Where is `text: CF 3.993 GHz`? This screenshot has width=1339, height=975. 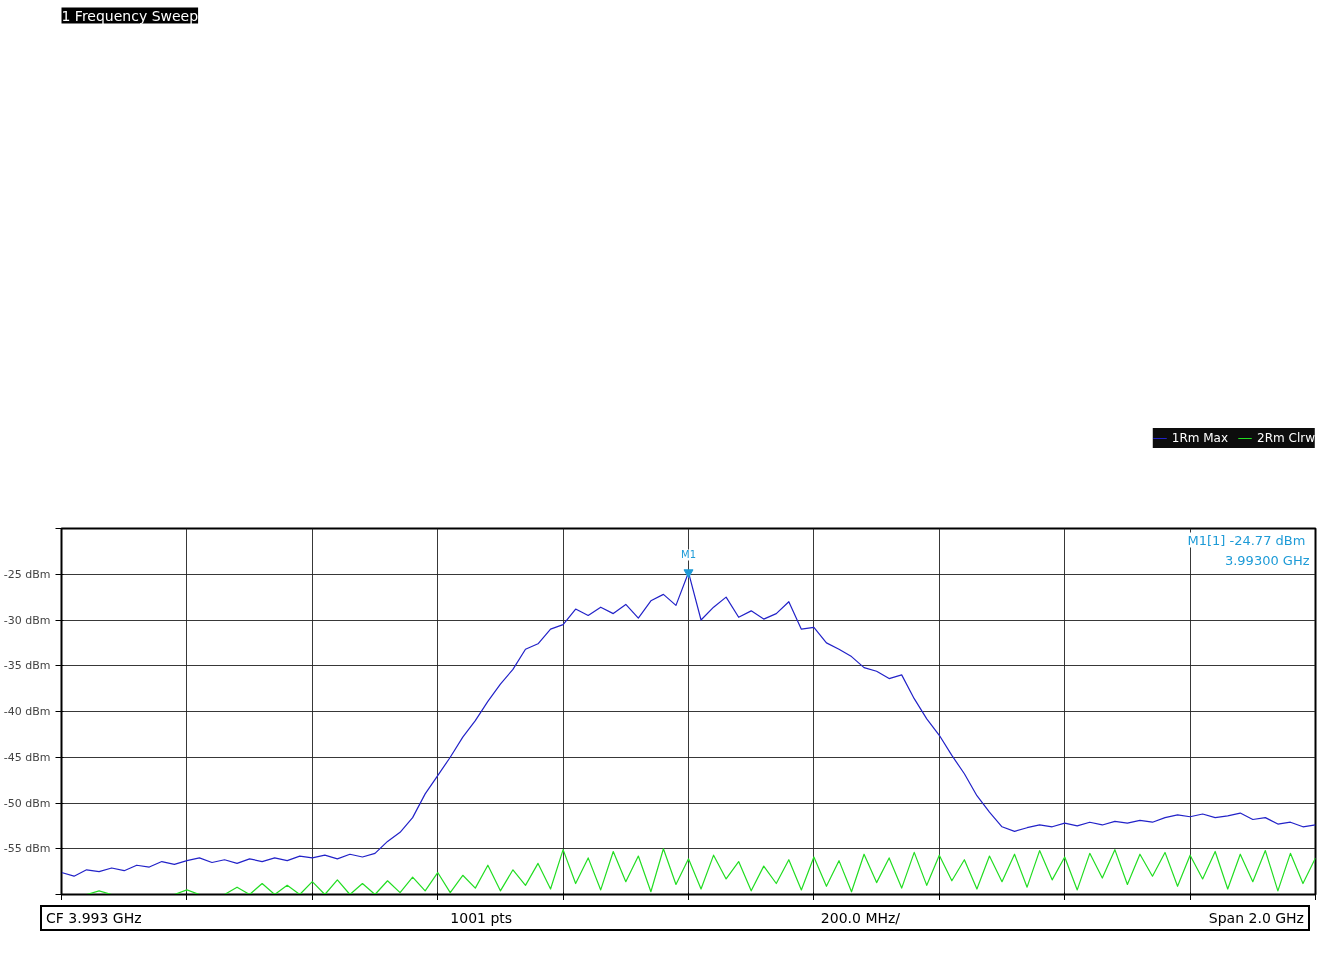
text: CF 3.993 GHz is located at coordinates (94, 918).